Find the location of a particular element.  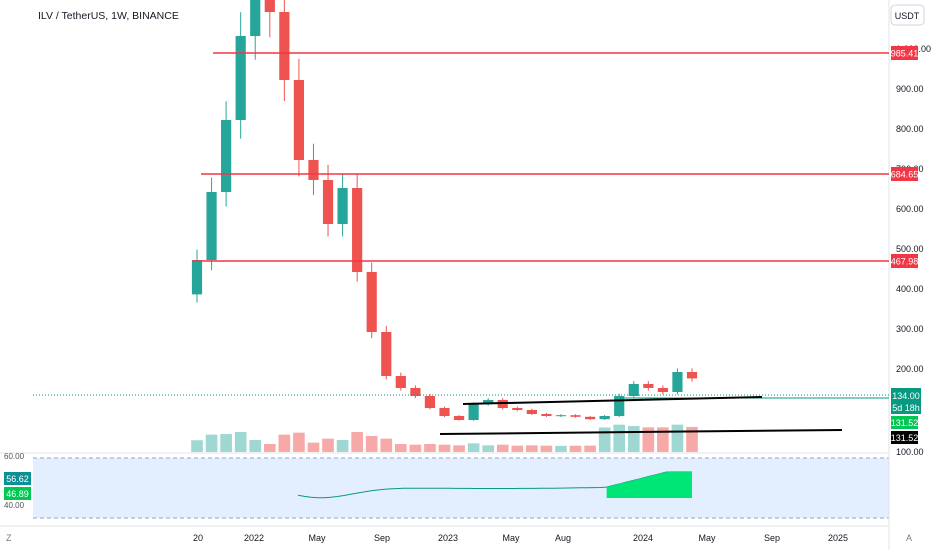

rsi-tick-60: 60.00 is located at coordinates (14, 456).